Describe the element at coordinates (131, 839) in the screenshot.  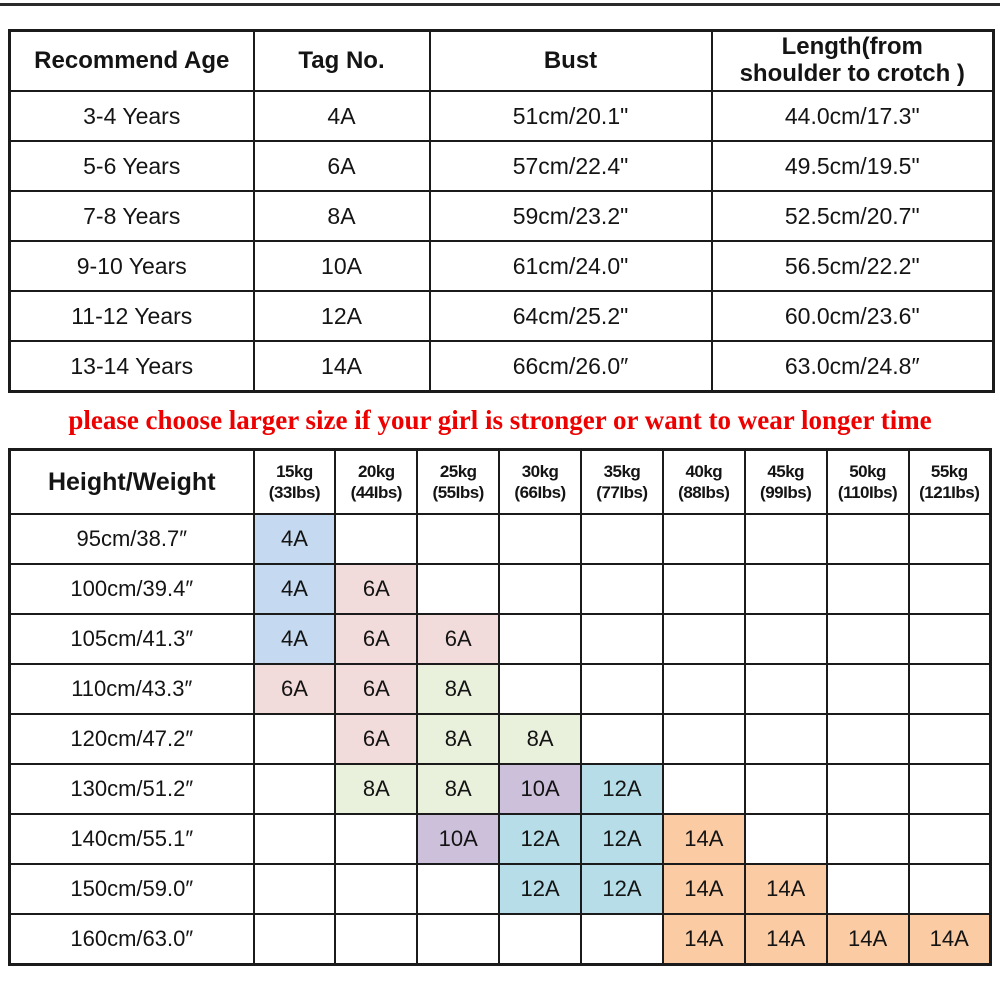
I see `height-row-header: 140cm/55.1″` at that location.